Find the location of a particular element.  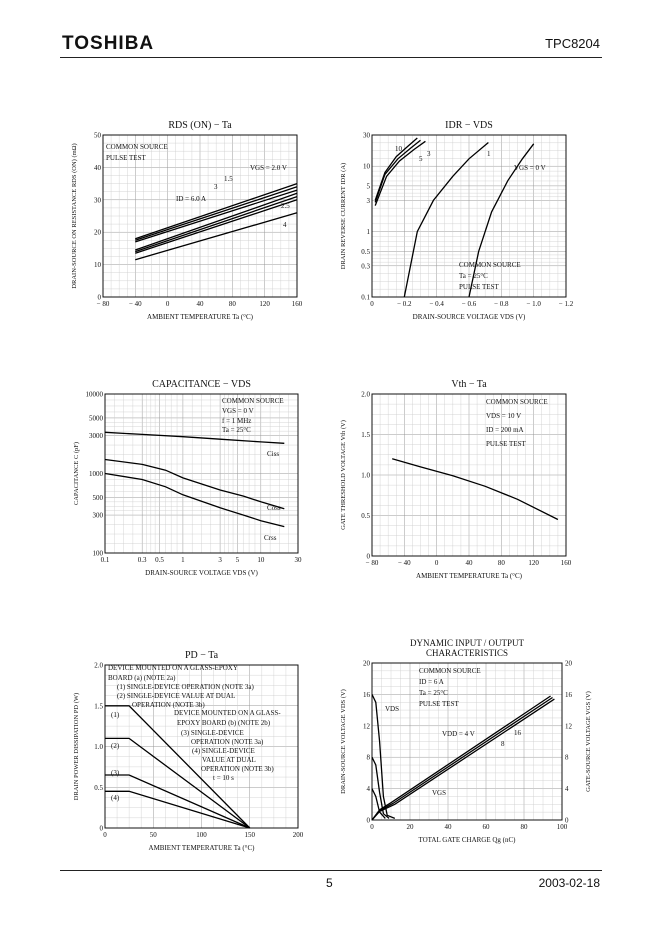

vth-ytick-label: 1.0 is located at coordinates (365, 476).